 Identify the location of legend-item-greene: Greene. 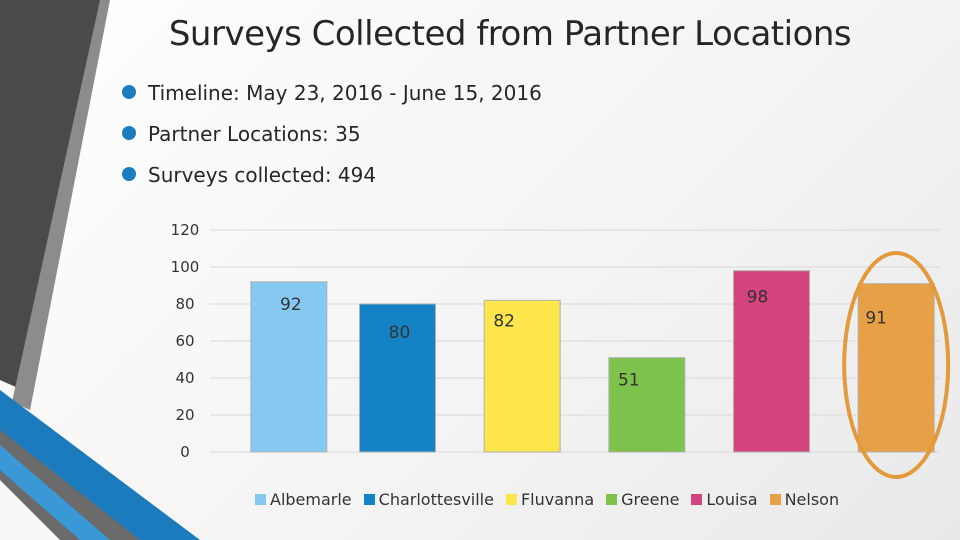
(642, 499).